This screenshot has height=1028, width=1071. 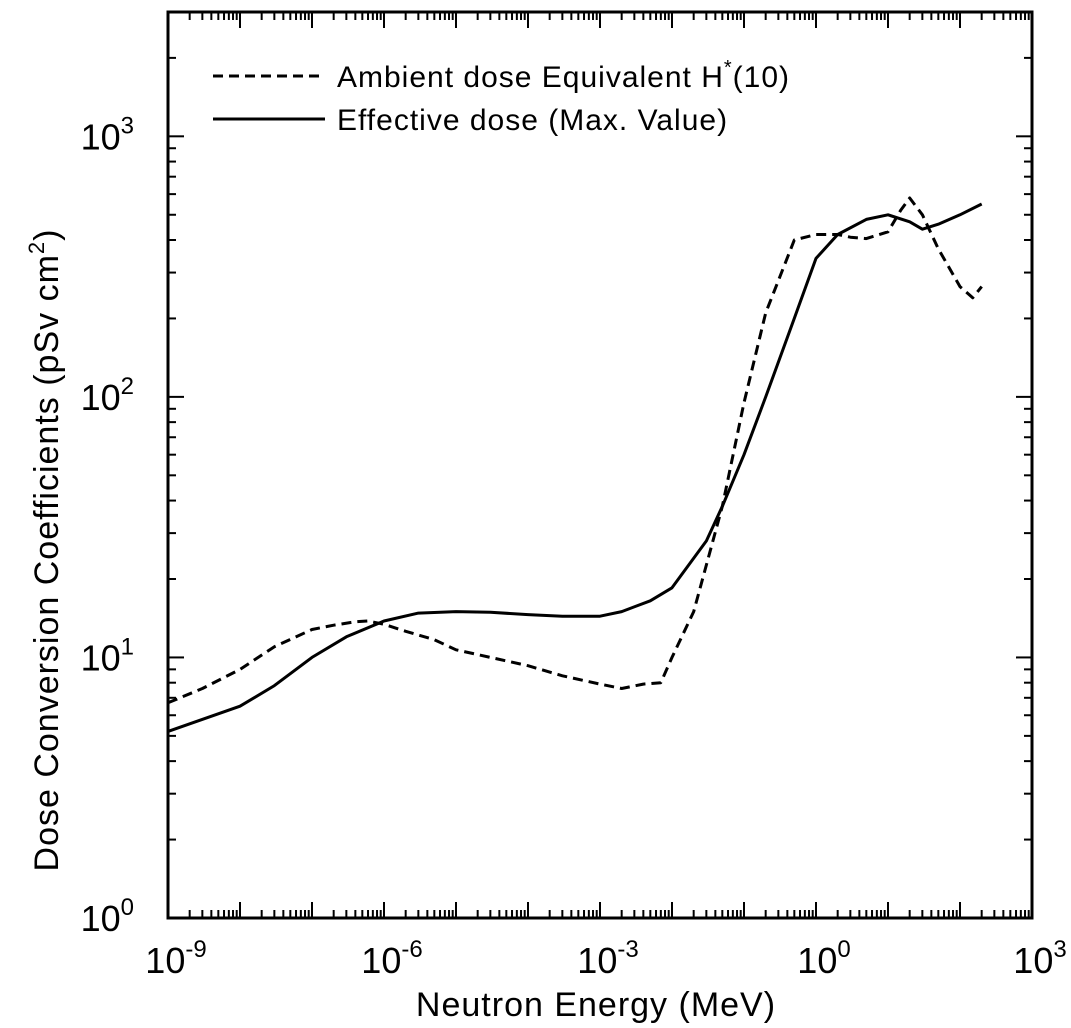 I want to click on x-tick-label-exp: -6, so click(x=411, y=949).